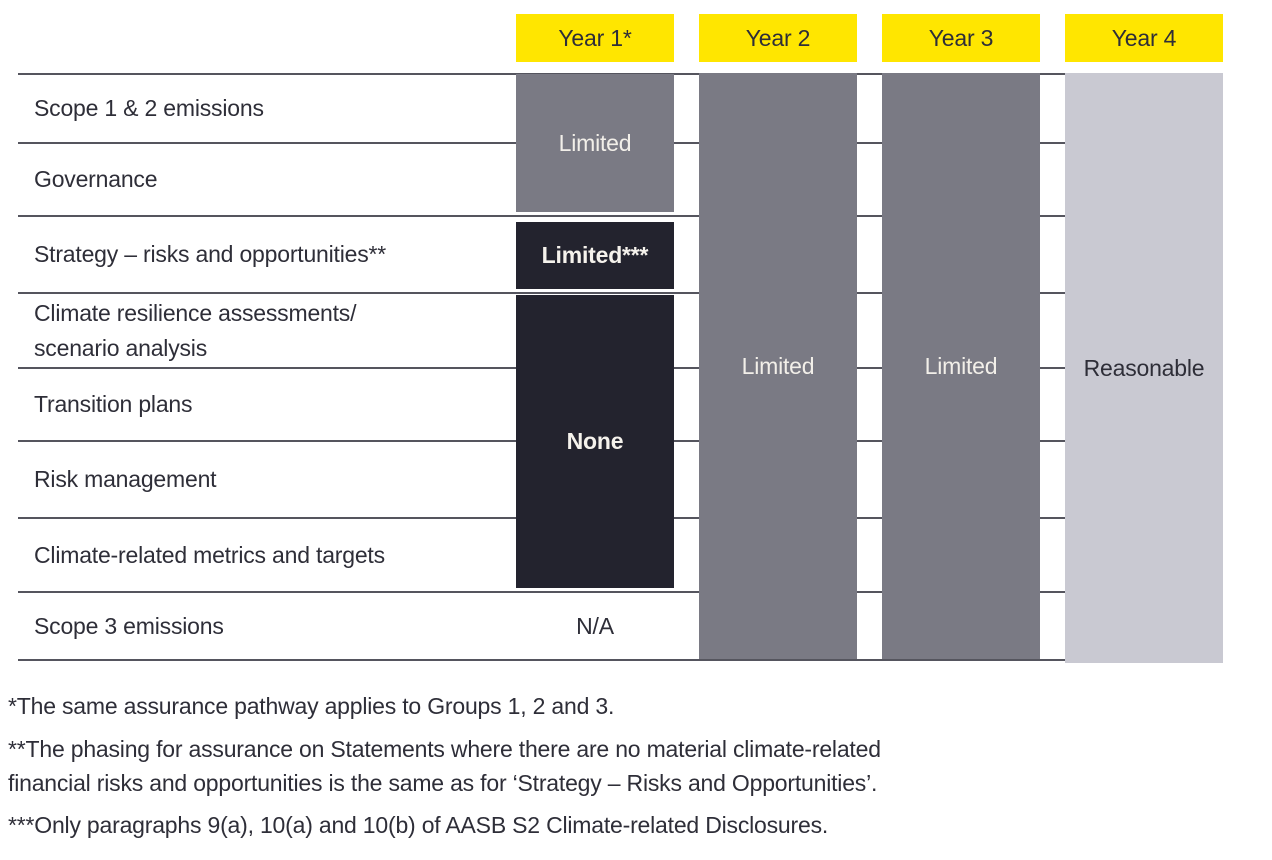  Describe the element at coordinates (209, 554) in the screenshot. I see `row-label-climate-related-metrics-targets: Climate-related metrics and targets` at that location.